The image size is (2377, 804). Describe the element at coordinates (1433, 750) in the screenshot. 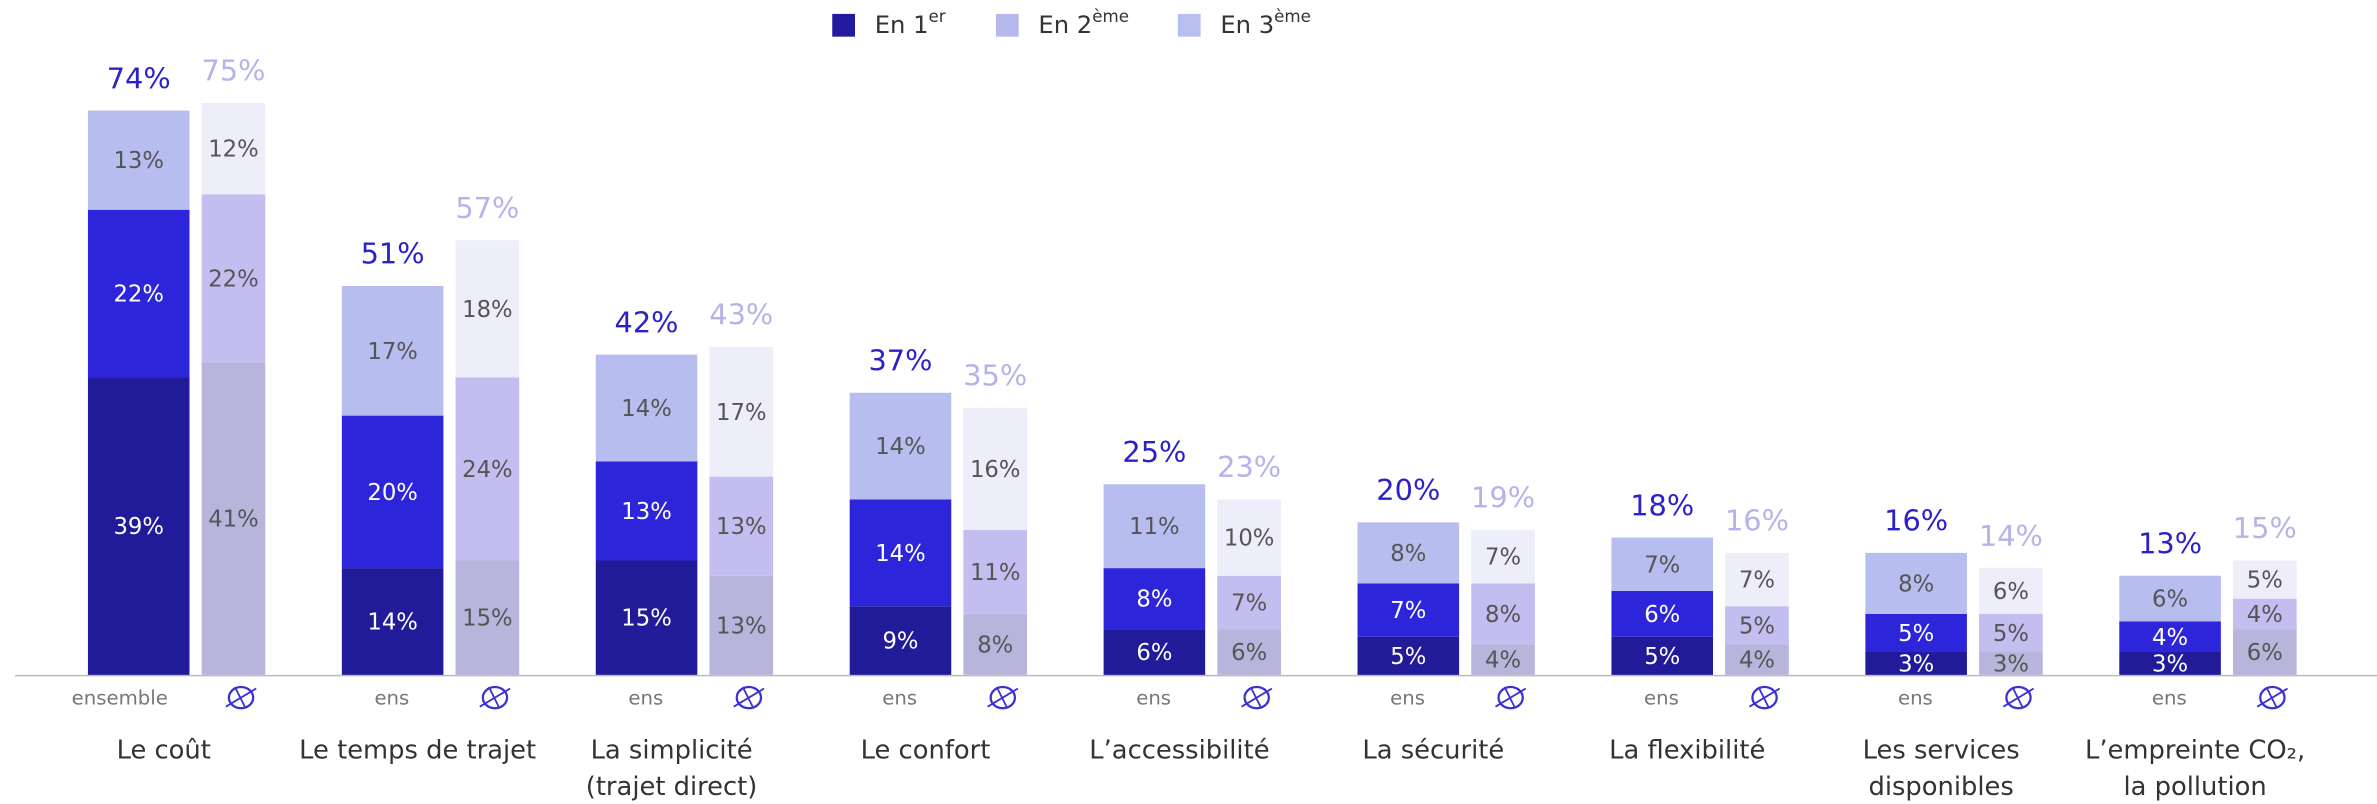

I see `category-label: La sécurité` at that location.